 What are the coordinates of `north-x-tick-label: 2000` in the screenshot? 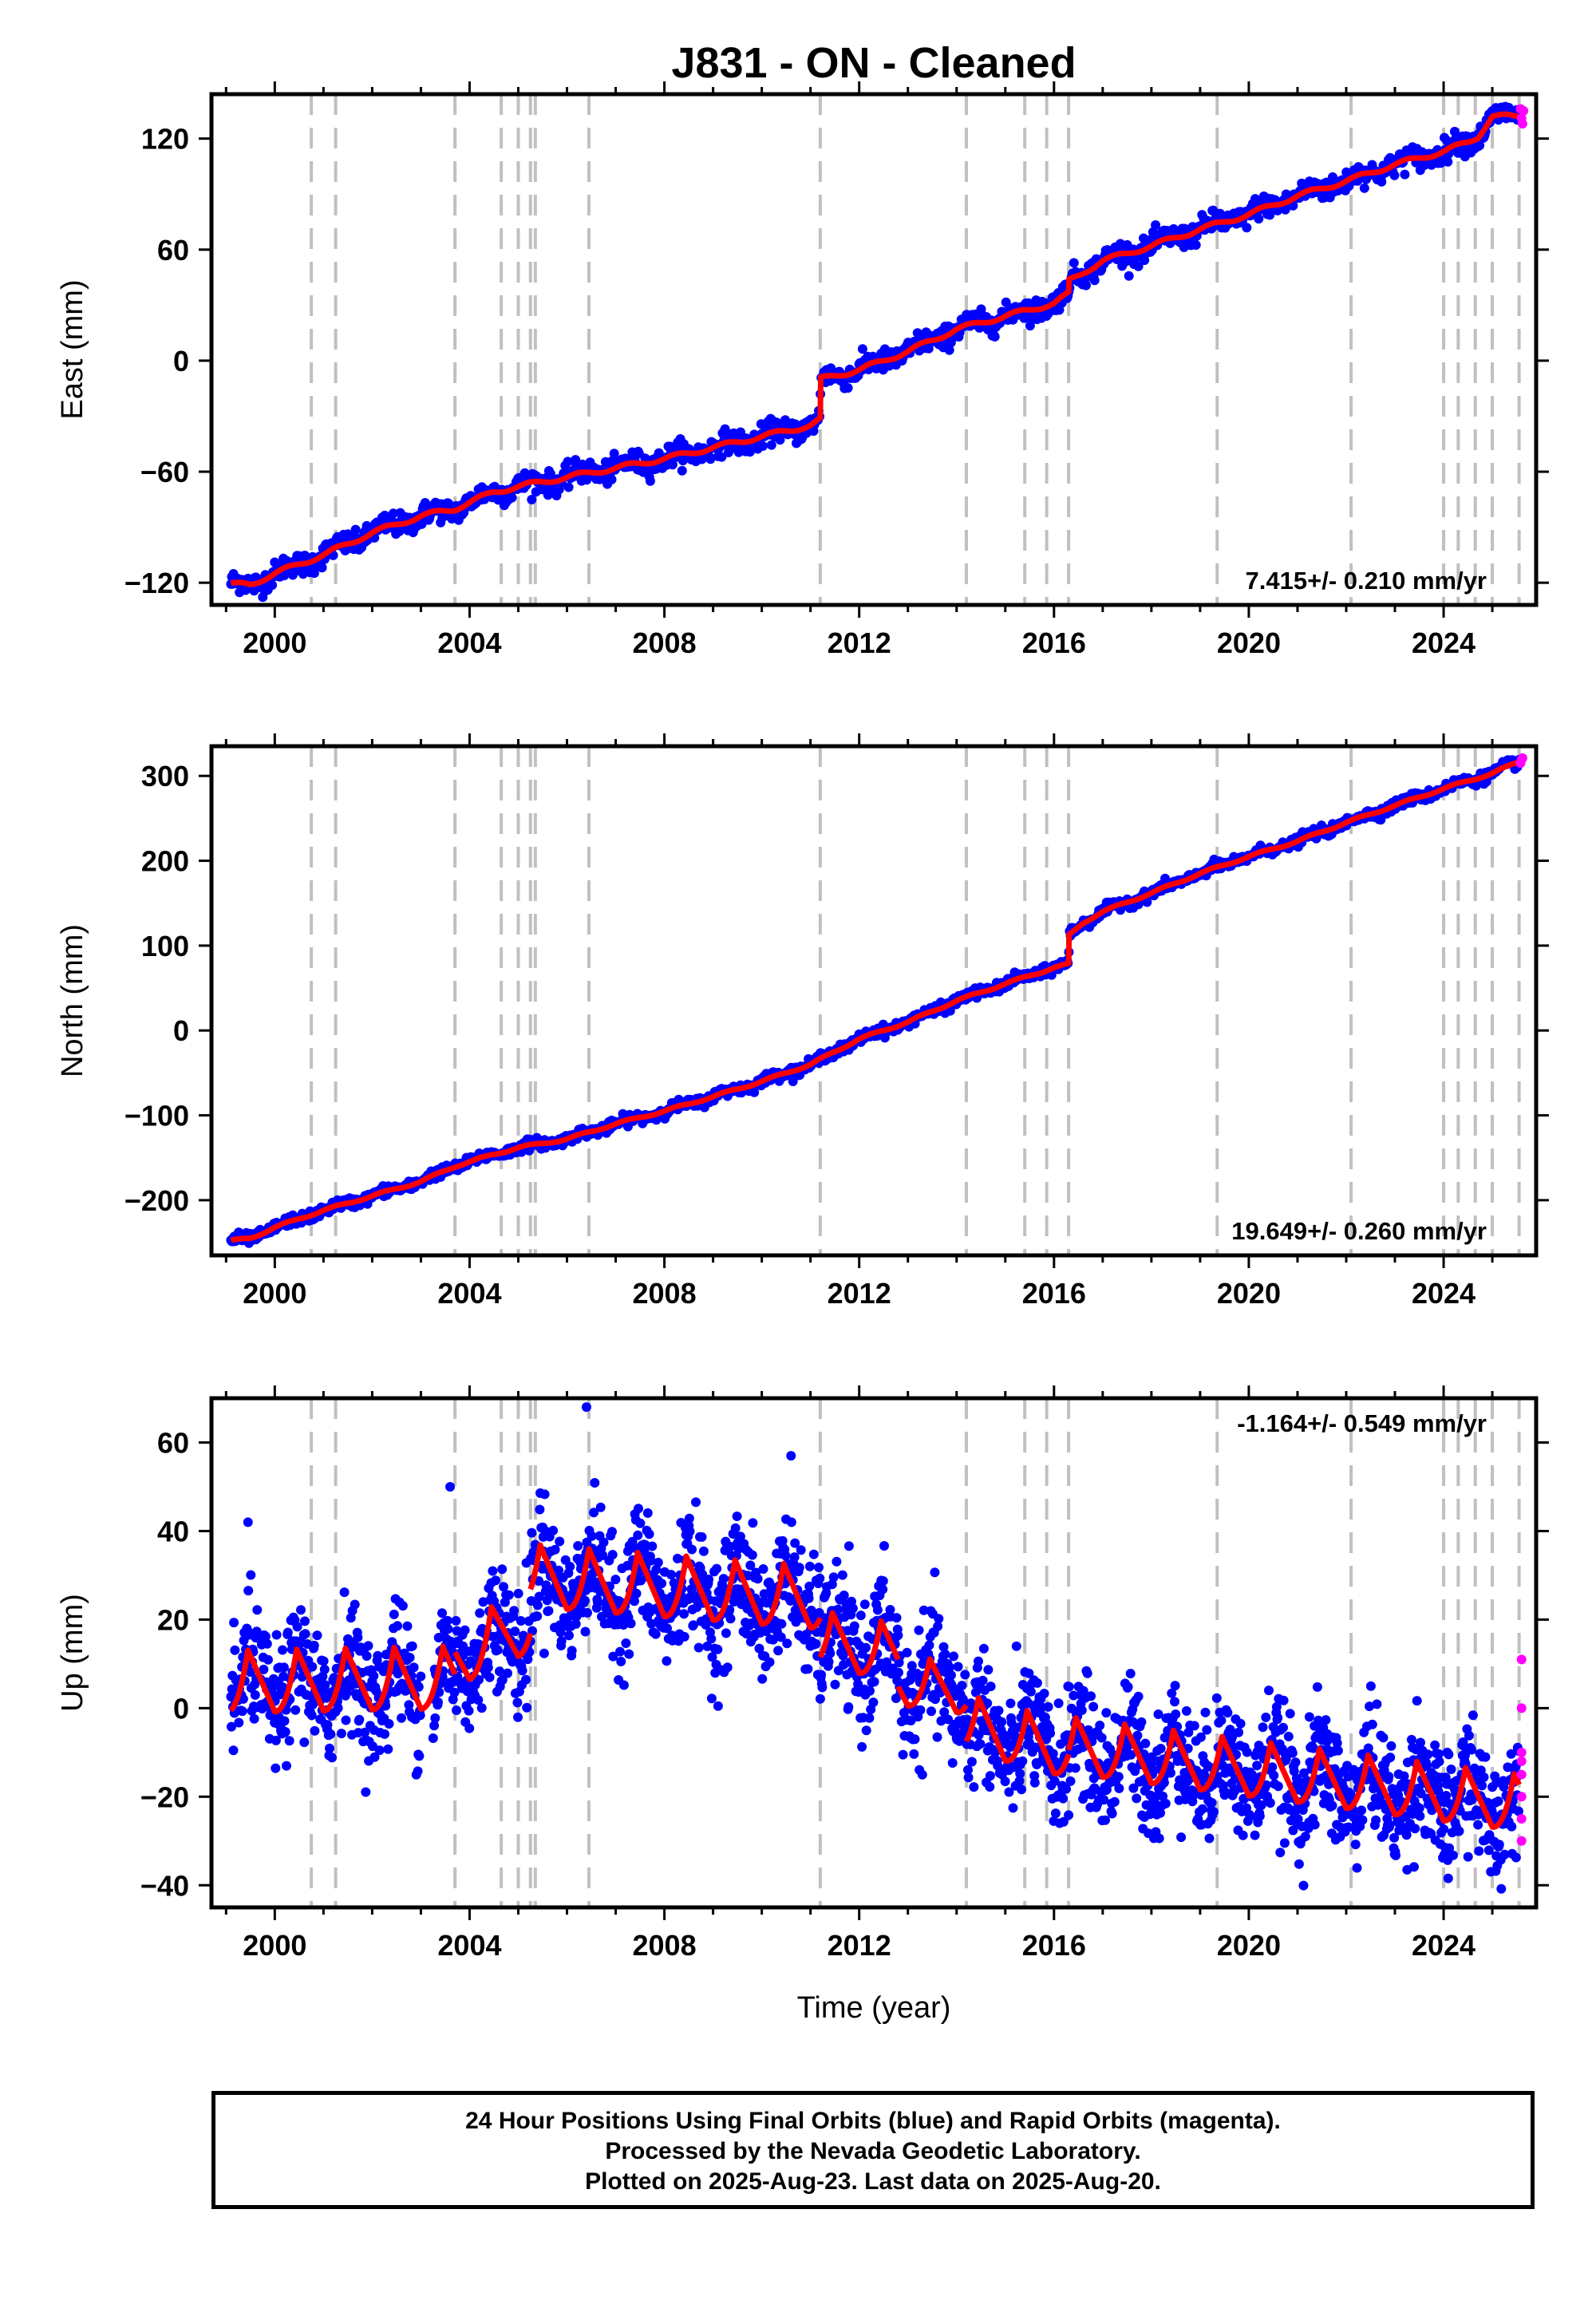 It's located at (274, 1293).